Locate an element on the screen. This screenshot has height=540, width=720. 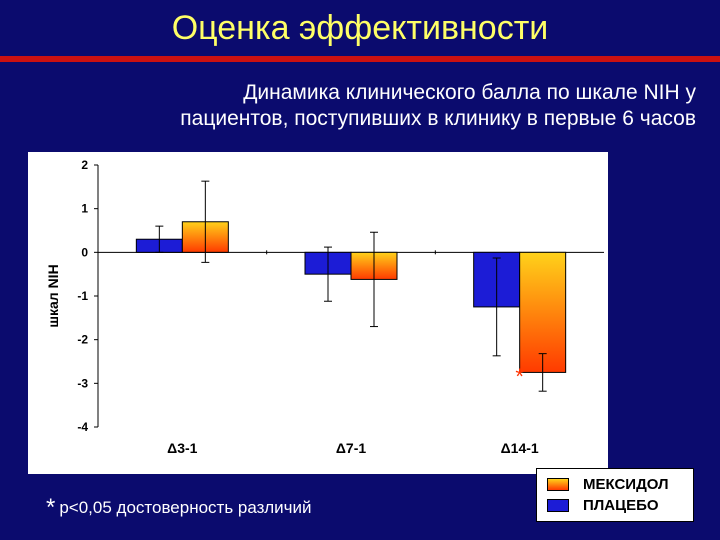
y-tick-label: -3 is located at coordinates (82, 383).